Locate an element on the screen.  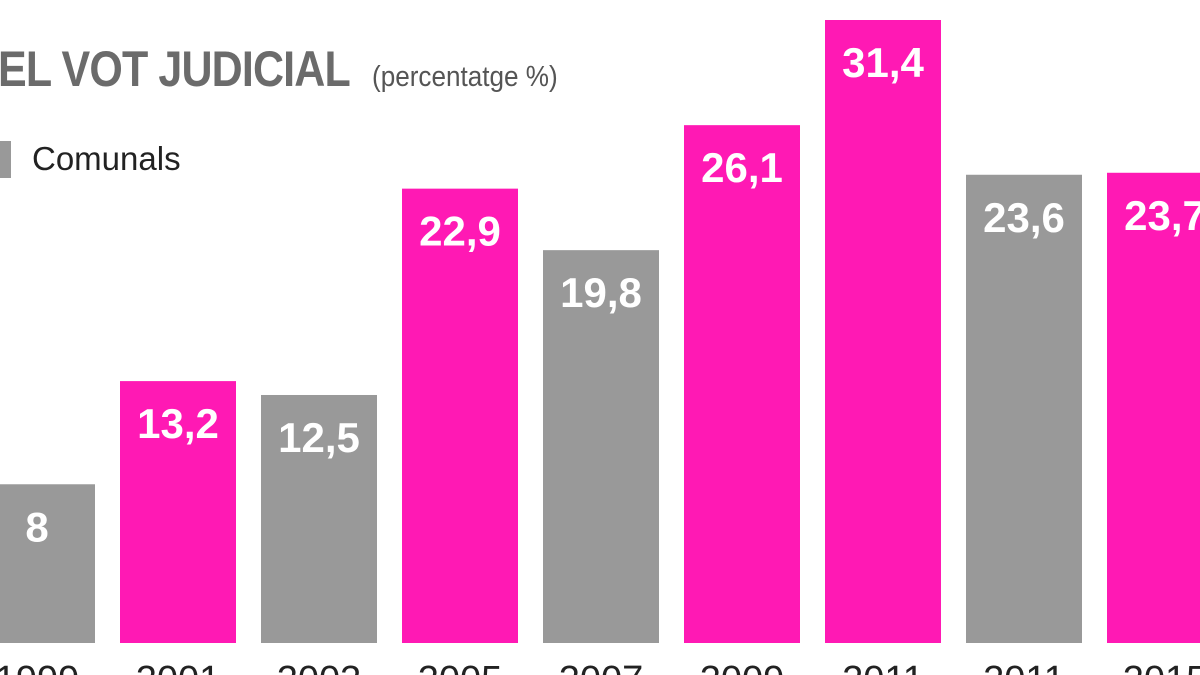
x-tick-label: 1999 is located at coordinates (39, 667).